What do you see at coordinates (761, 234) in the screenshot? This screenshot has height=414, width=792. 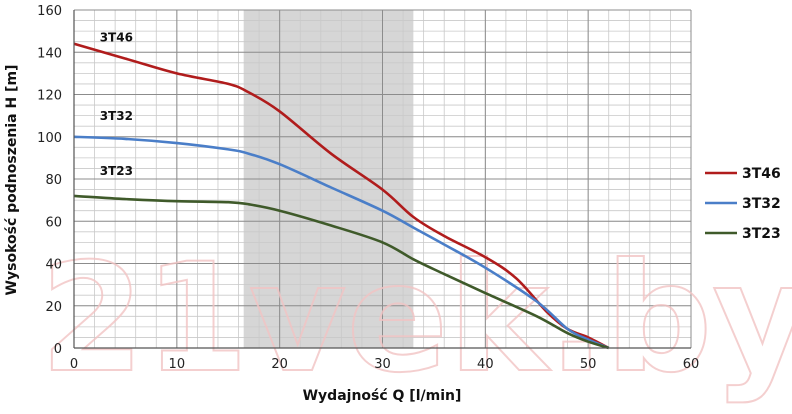 I see `legend-label-3t23: 3T23` at bounding box center [761, 234].